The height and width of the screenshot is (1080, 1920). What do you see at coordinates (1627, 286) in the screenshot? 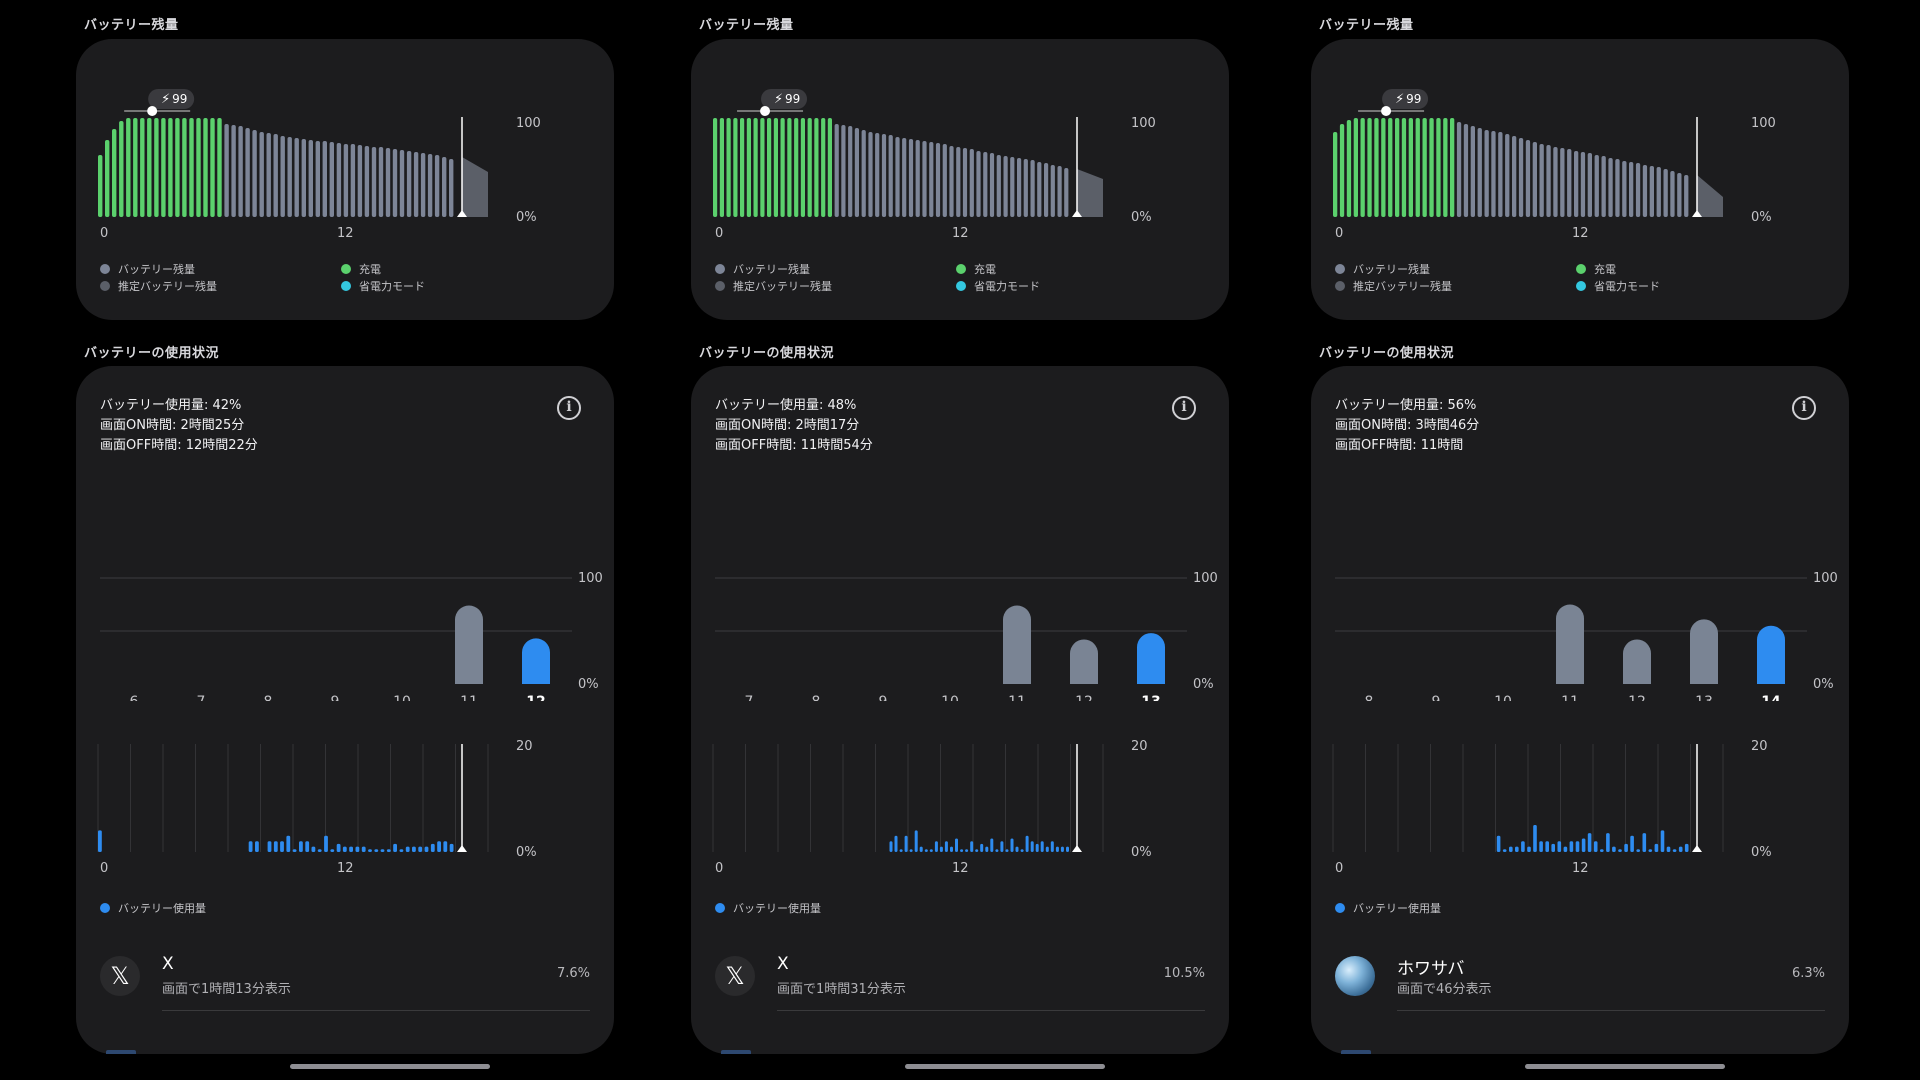
I see `legend-label: 省電力モード` at bounding box center [1627, 286].